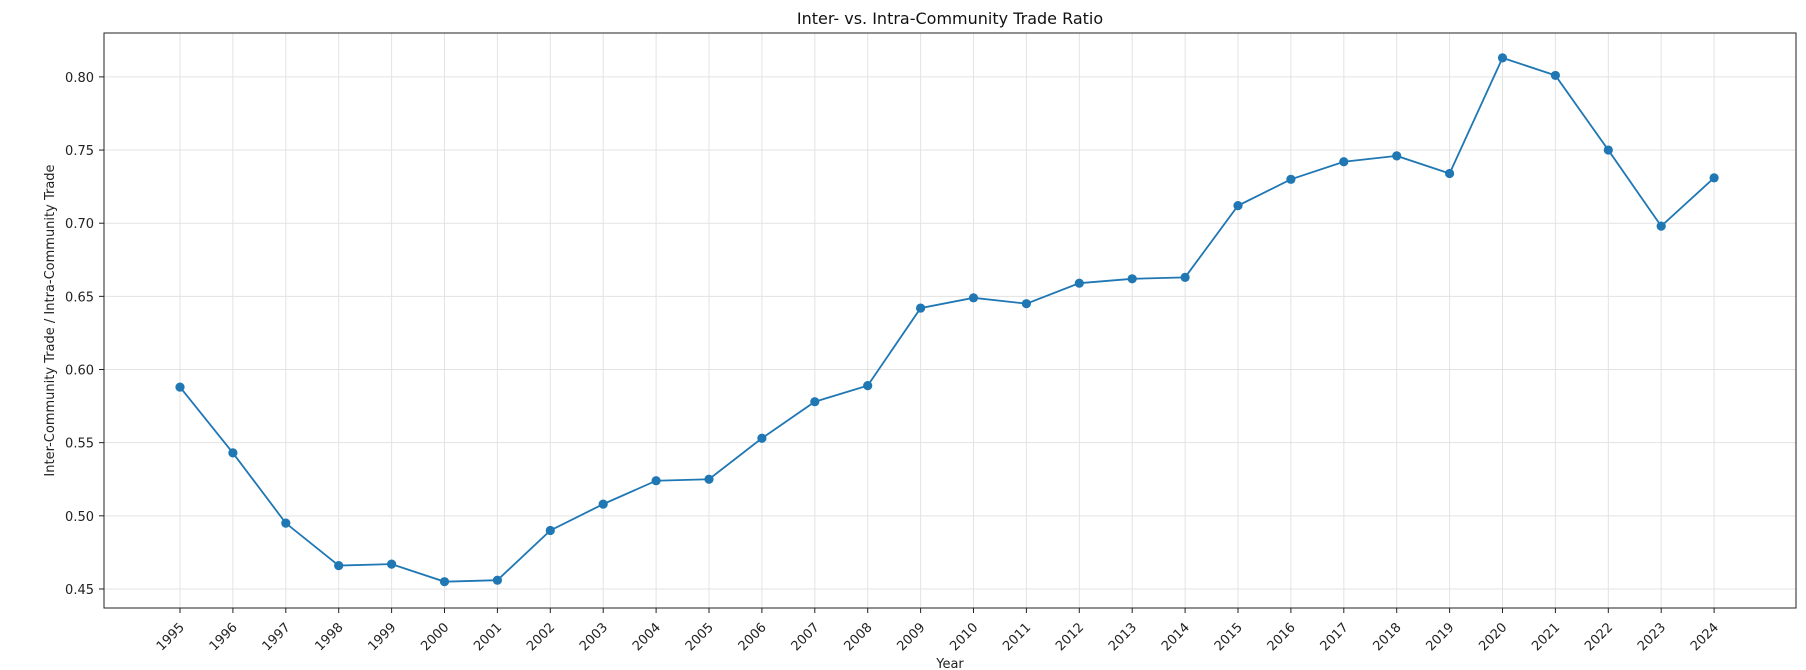  What do you see at coordinates (806, 637) in the screenshot?
I see `x-tick-label: 2007` at bounding box center [806, 637].